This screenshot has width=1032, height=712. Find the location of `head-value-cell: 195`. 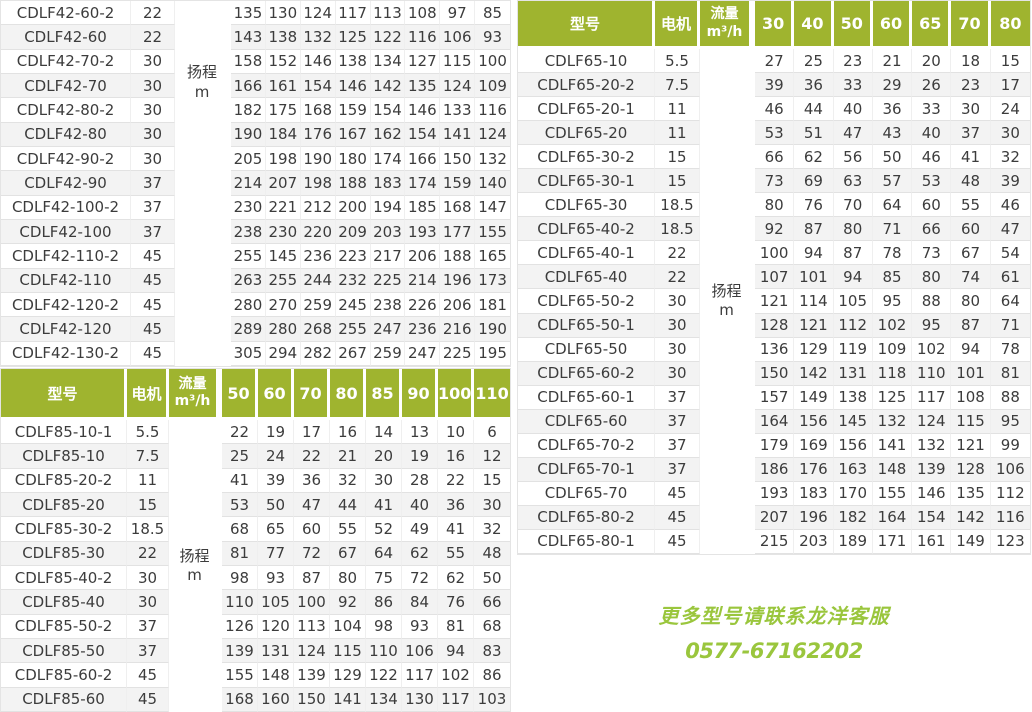

head-value-cell: 195 is located at coordinates (492, 354).